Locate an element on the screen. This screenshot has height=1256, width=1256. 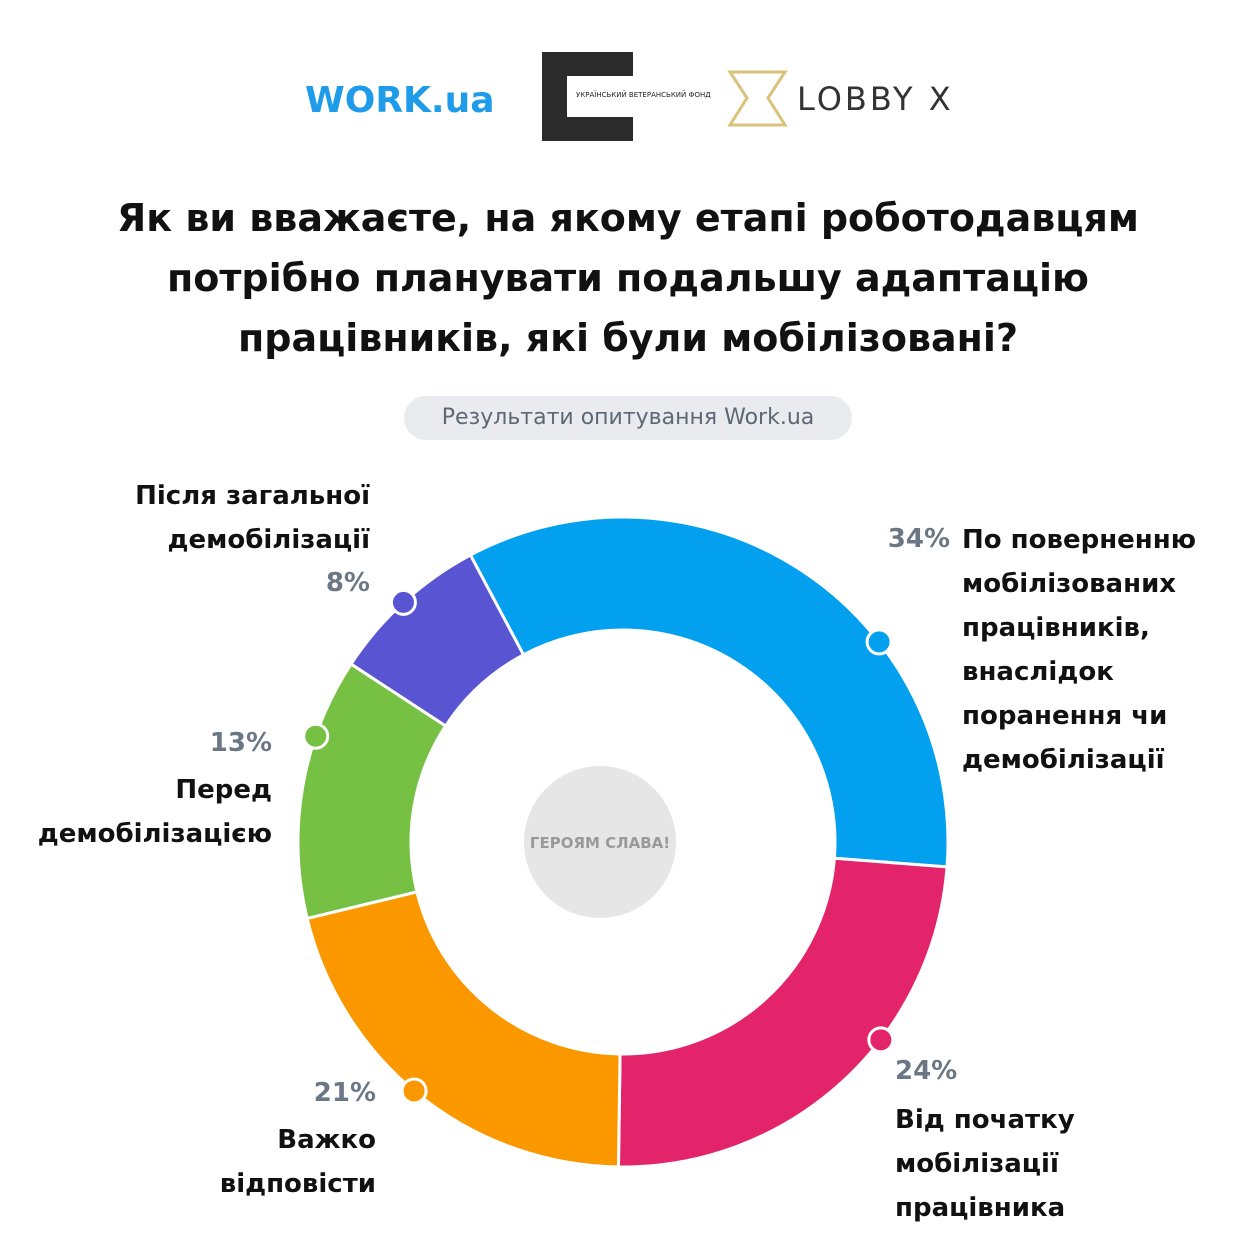
emblem-text: ГЕРОЯМ СЛАВА! is located at coordinates (600, 843).